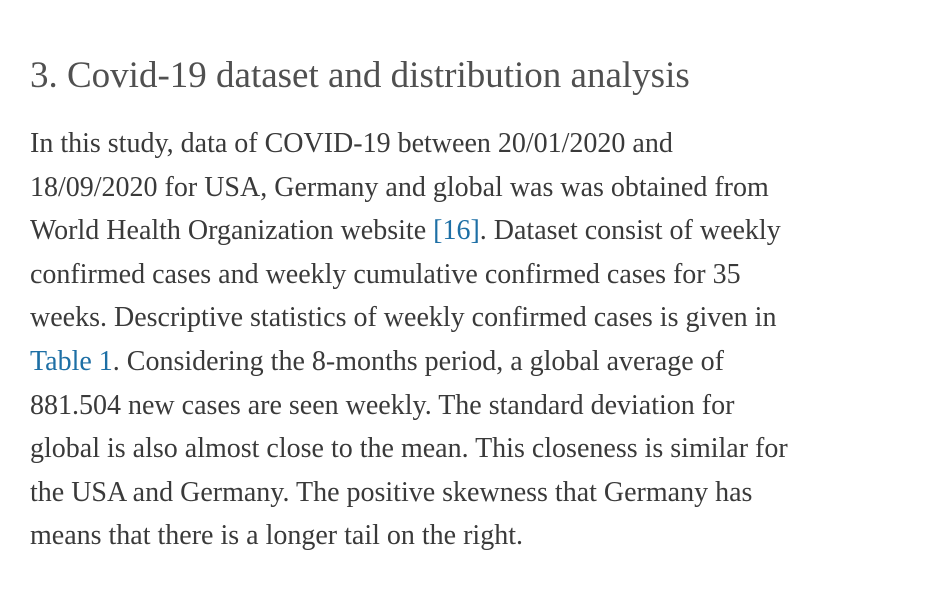 The image size is (936, 612). Describe the element at coordinates (456, 231) in the screenshot. I see `reference-link: [16]` at that location.